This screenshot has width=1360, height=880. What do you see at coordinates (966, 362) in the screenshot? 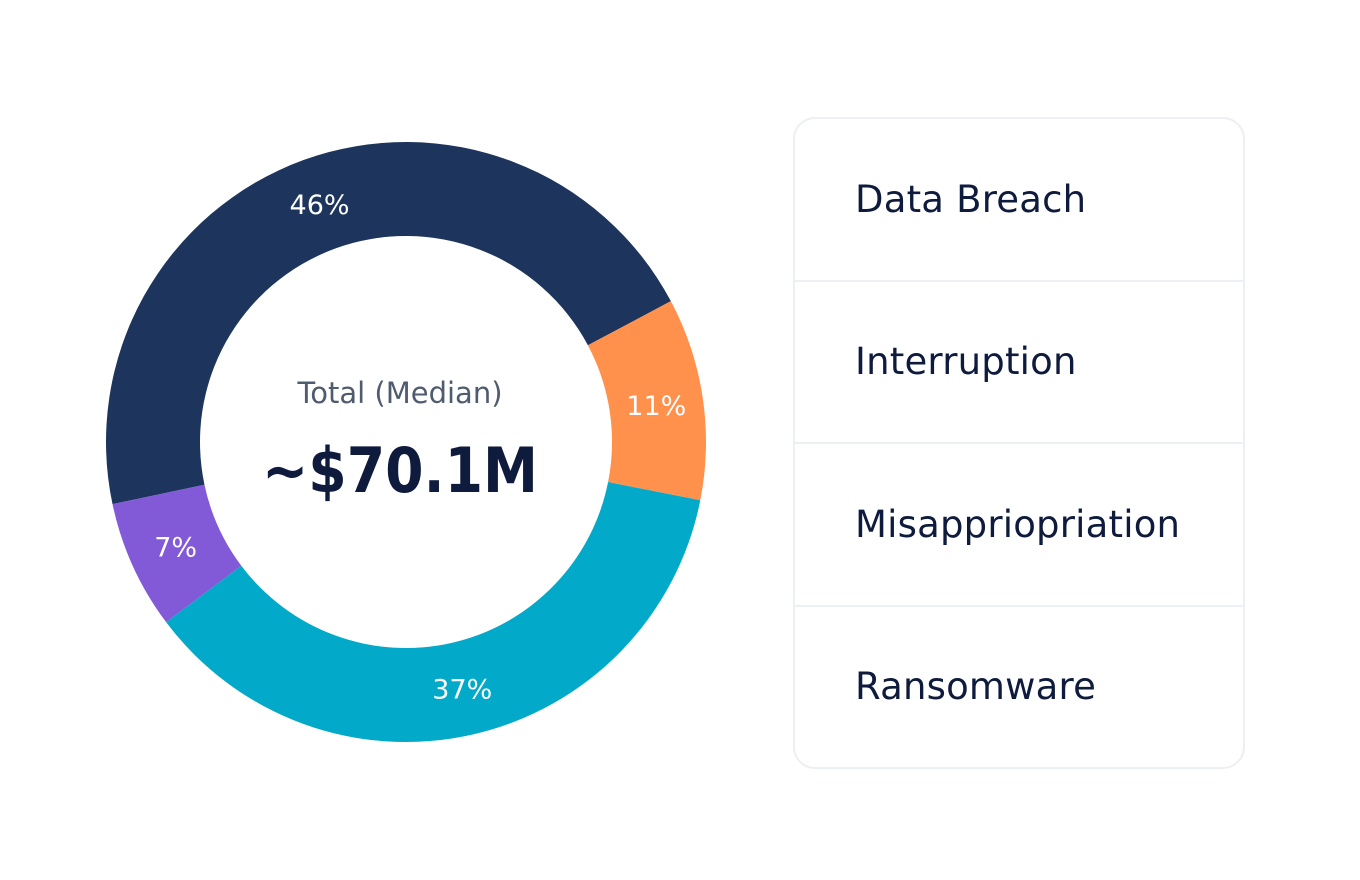
I see `legend-label: Interruption` at bounding box center [966, 362].